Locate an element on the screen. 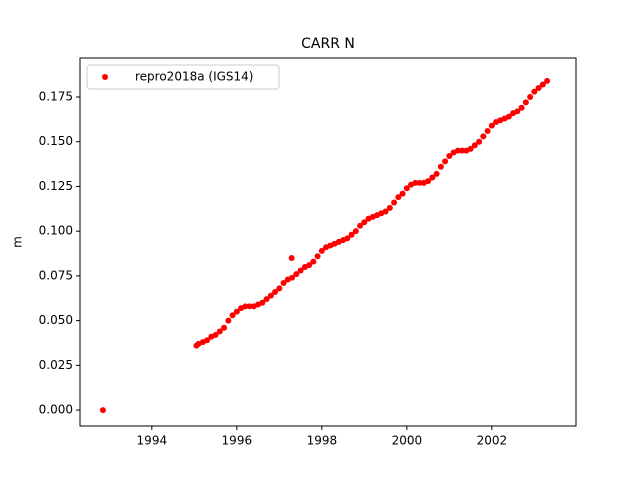 This screenshot has width=640, height=480. chart-title: CARR N is located at coordinates (328, 44).